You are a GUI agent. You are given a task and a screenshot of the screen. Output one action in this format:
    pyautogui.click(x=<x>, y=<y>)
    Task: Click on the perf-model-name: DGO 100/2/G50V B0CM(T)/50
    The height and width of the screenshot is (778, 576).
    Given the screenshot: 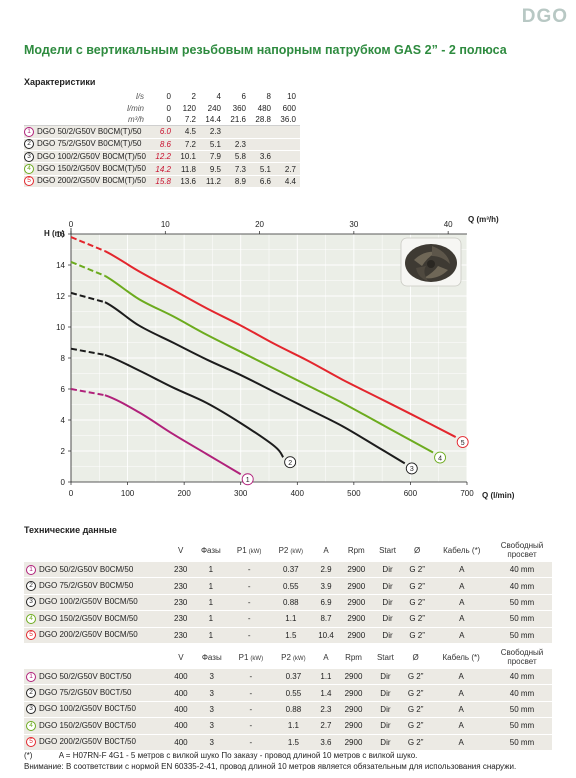 What is the action you would take?
    pyautogui.click(x=91, y=156)
    